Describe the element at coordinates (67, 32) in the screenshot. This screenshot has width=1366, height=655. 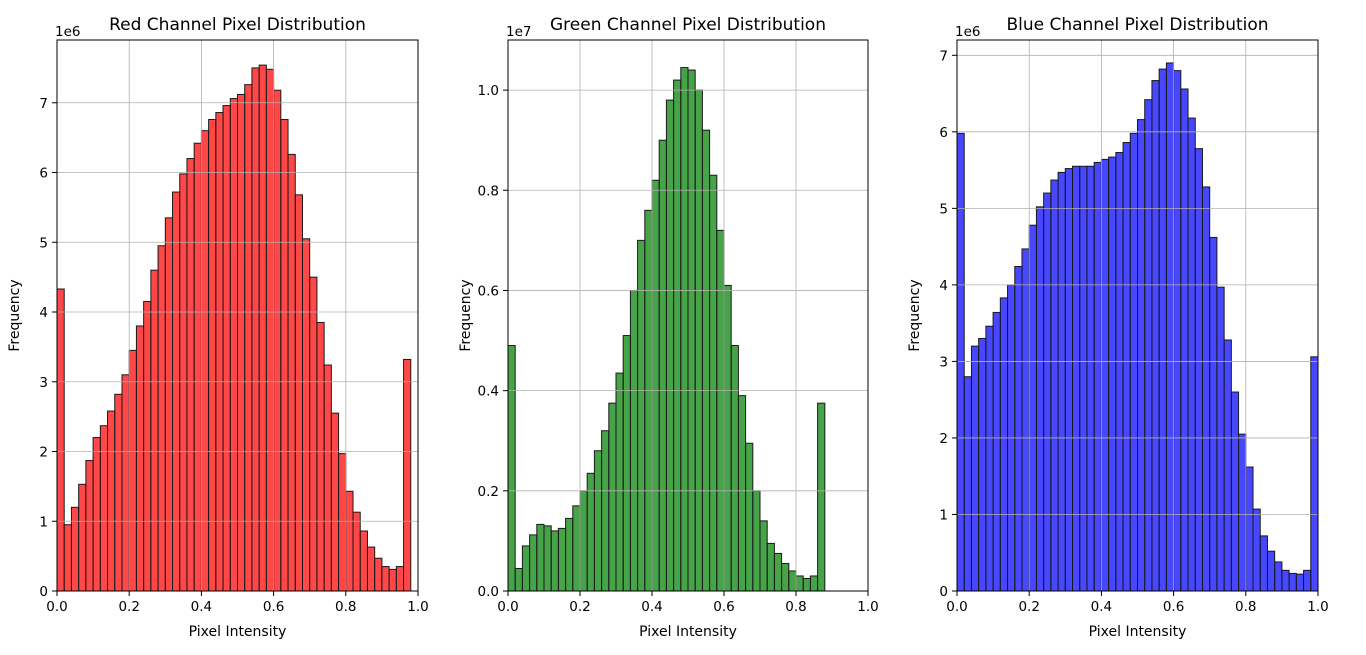
I see `y-offset-label: 1e6` at that location.